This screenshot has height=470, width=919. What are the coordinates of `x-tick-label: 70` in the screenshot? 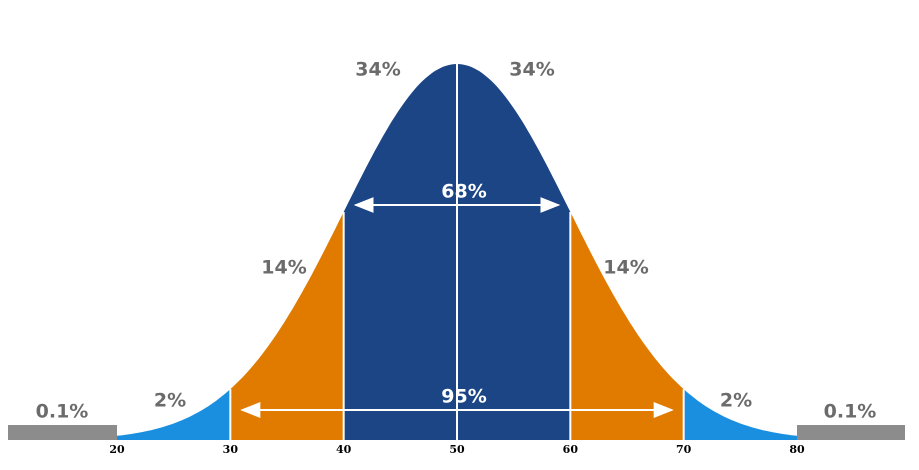 It's located at (684, 449).